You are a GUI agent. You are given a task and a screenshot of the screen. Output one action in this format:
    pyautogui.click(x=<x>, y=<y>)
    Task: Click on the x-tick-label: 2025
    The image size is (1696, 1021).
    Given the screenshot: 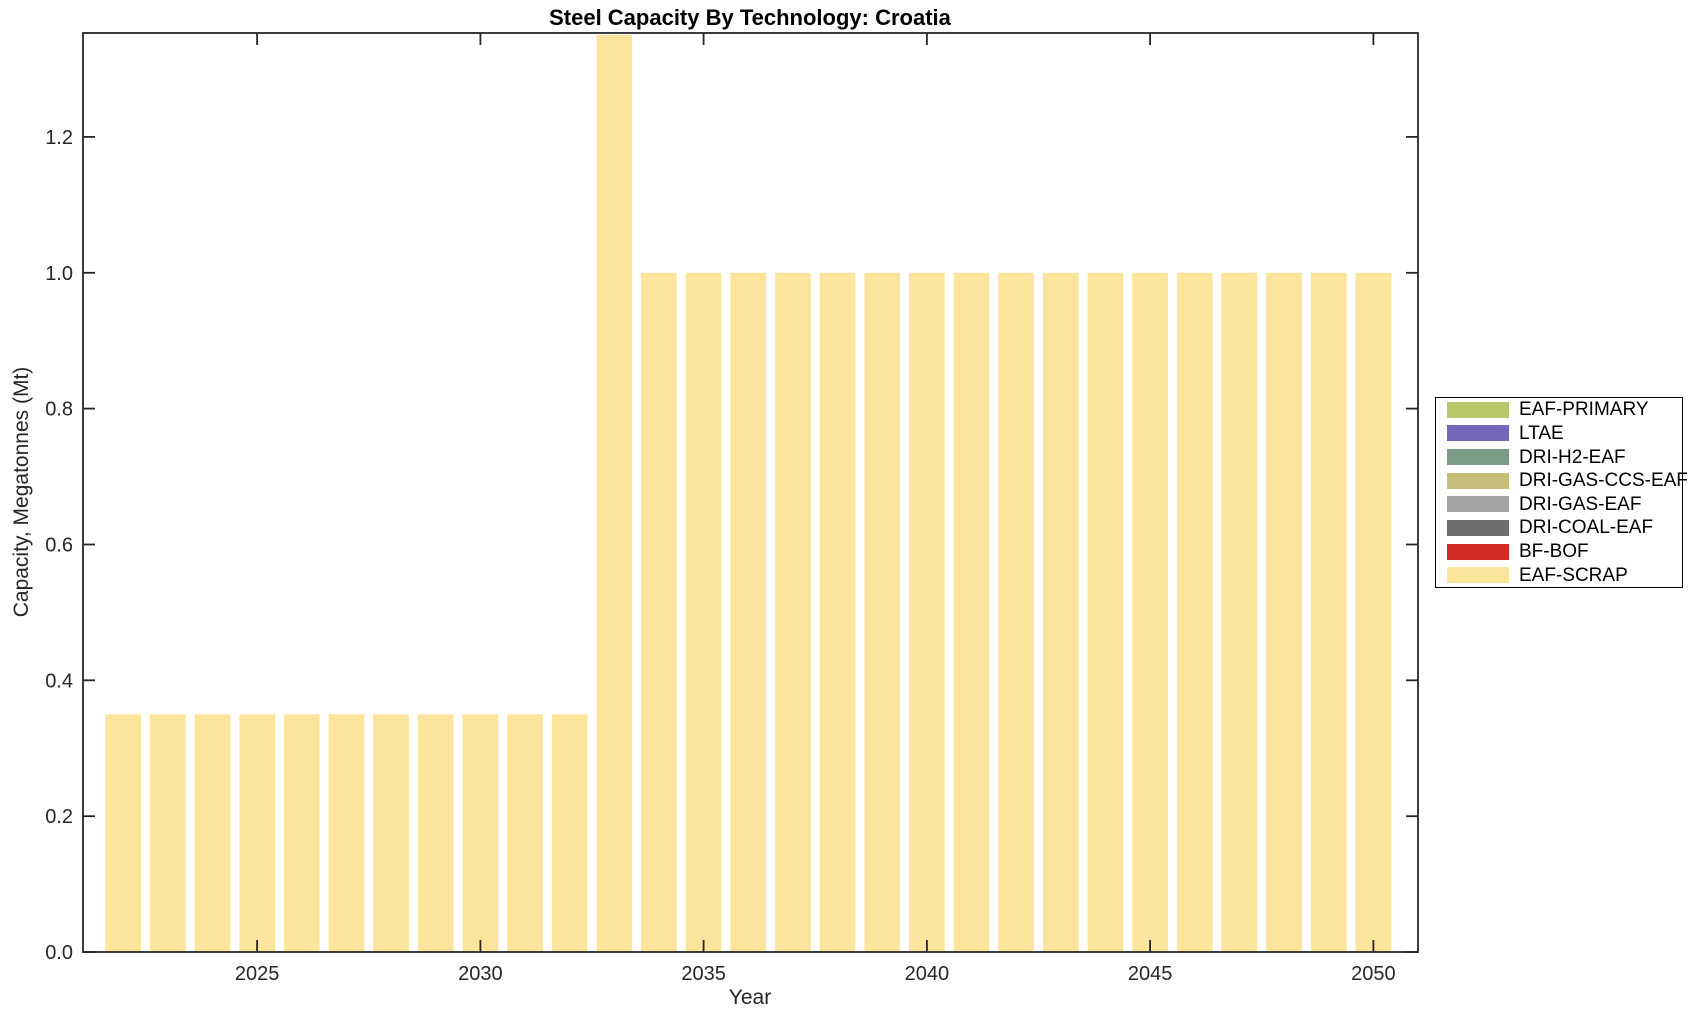 What is the action you would take?
    pyautogui.click(x=257, y=974)
    